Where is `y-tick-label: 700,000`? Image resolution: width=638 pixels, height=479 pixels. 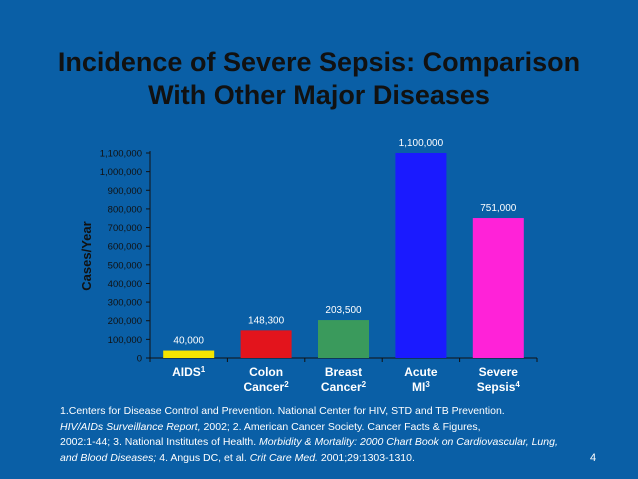 y-tick-label: 700,000 is located at coordinates (125, 228).